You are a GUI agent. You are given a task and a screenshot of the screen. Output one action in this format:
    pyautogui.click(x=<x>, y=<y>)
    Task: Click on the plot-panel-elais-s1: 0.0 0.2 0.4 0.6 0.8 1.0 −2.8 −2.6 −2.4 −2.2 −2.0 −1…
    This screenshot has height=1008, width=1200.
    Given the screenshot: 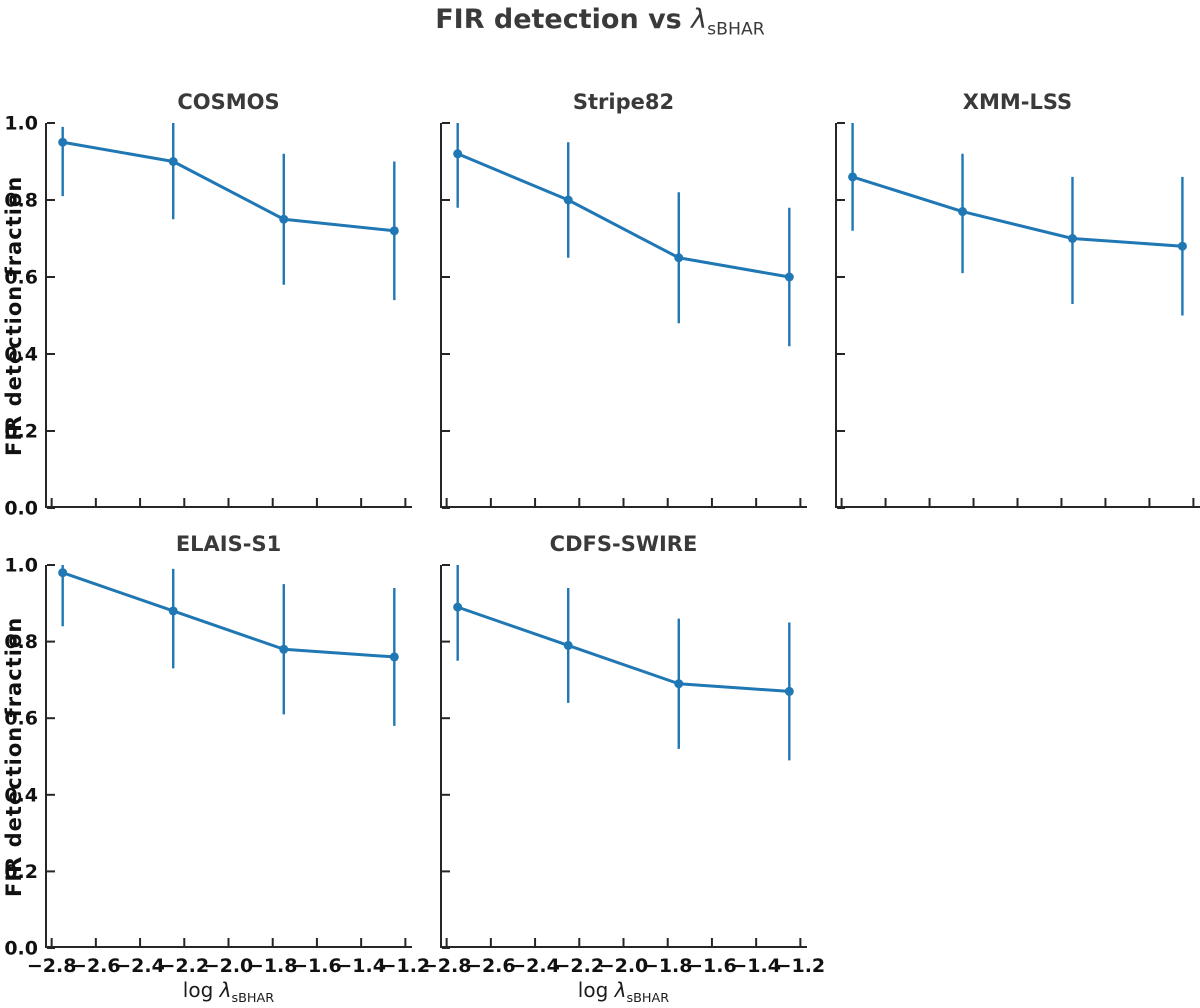 What is the action you would take?
    pyautogui.click(x=217, y=766)
    